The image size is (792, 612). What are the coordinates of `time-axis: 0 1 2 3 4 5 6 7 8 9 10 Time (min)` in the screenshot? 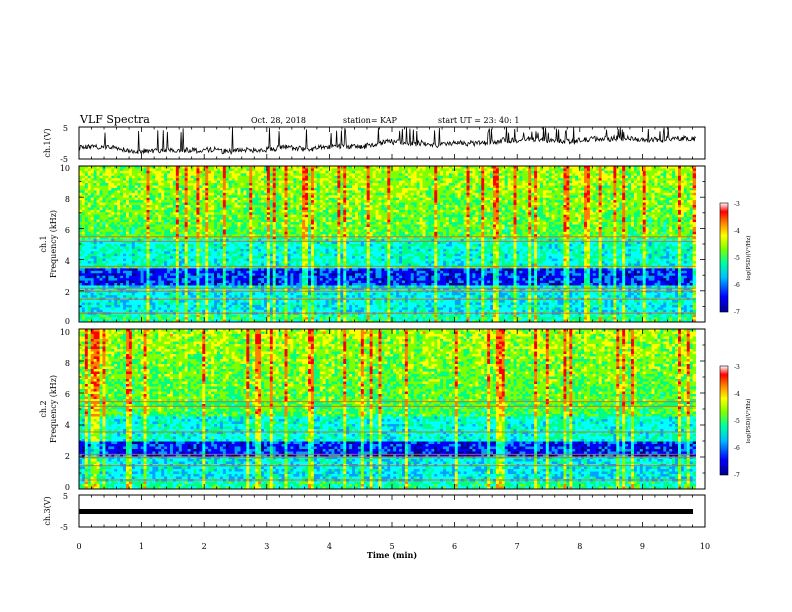 It's located at (393, 551).